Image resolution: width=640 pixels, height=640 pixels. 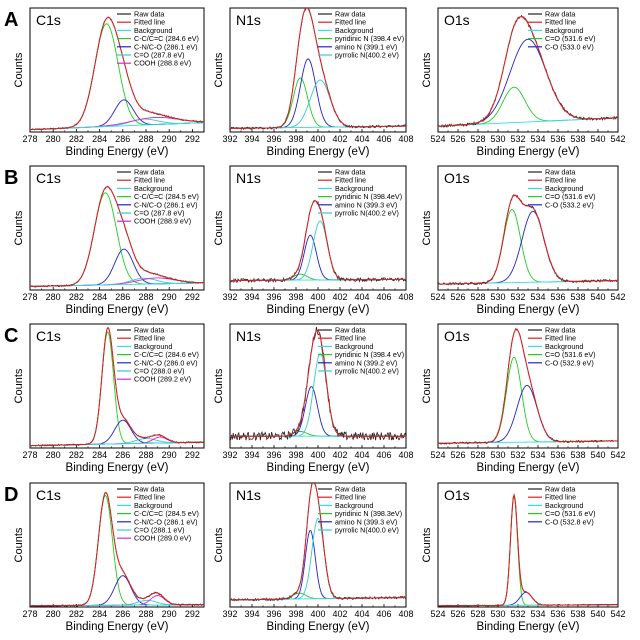 I want to click on legend-entry: pyrrolic N(400.2 eV), so click(x=367, y=55).